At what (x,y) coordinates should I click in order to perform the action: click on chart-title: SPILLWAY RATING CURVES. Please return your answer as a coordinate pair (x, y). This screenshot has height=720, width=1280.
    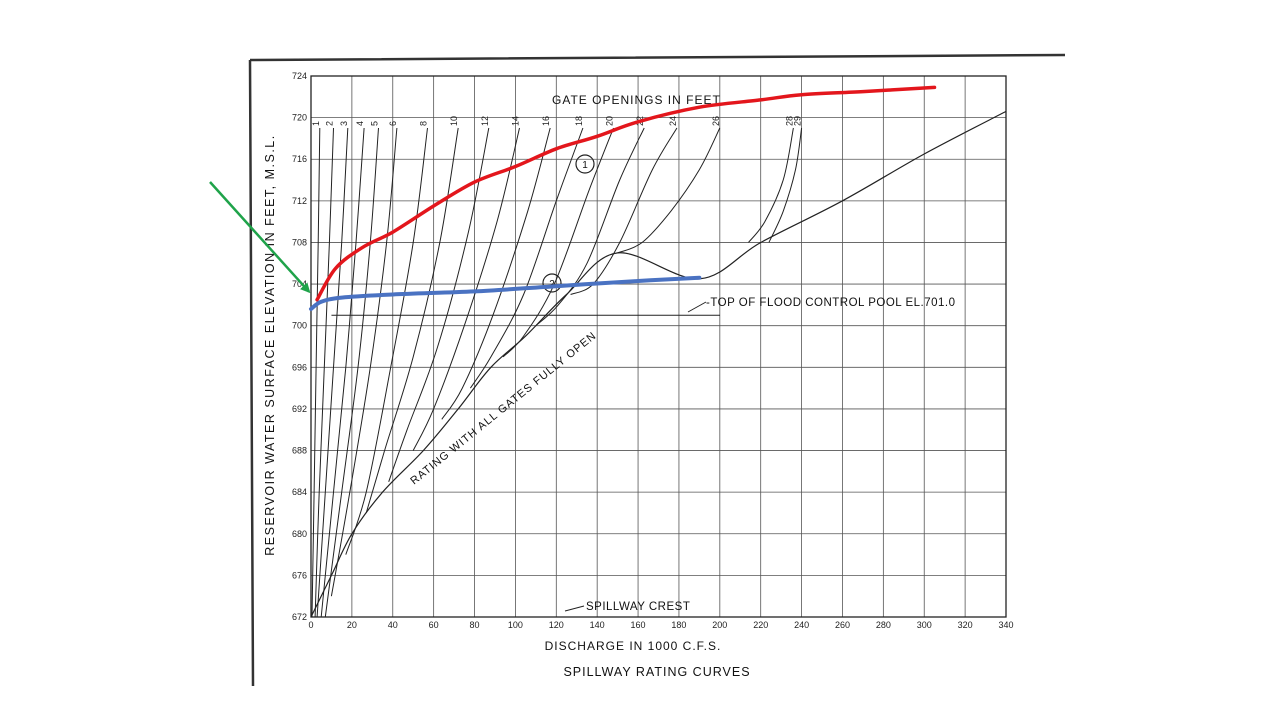
    Looking at the image, I should click on (656, 672).